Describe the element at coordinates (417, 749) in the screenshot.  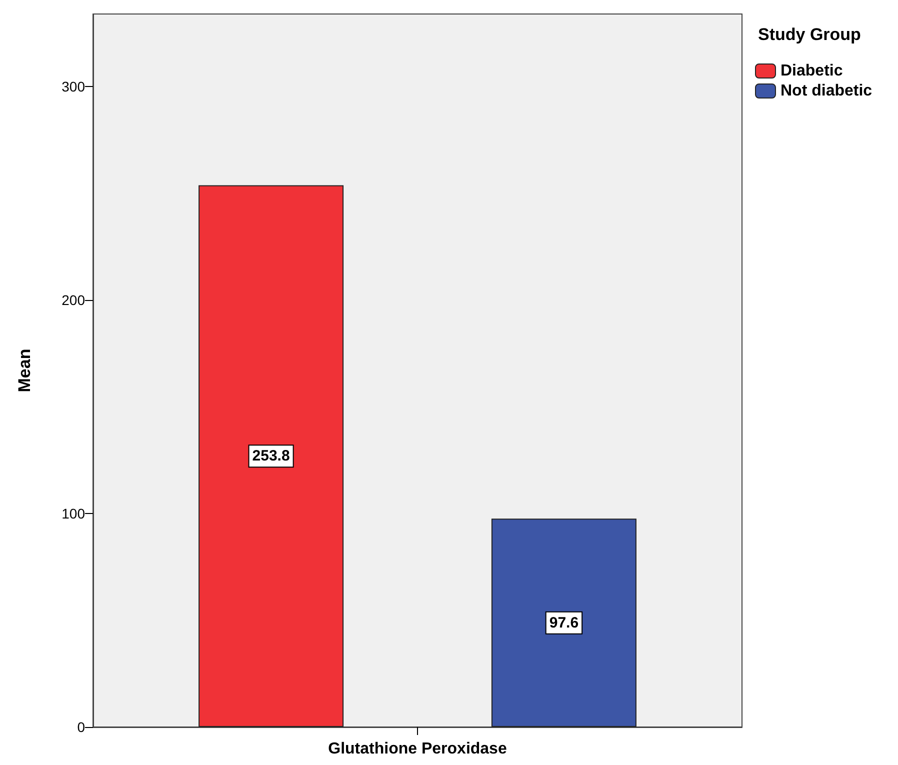
I see `x-tick-label: Glutathione Peroxidase` at that location.